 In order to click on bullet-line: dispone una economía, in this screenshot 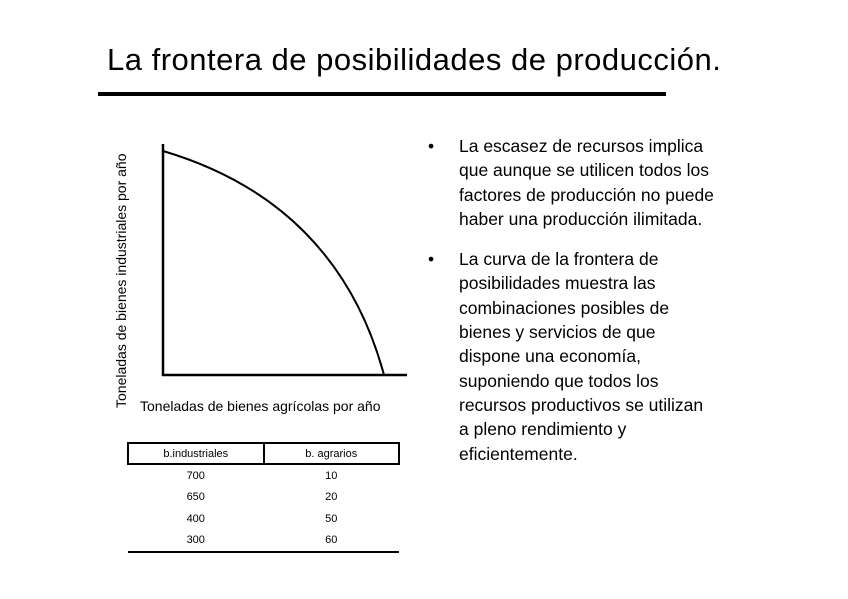, I will do `click(550, 356)`.